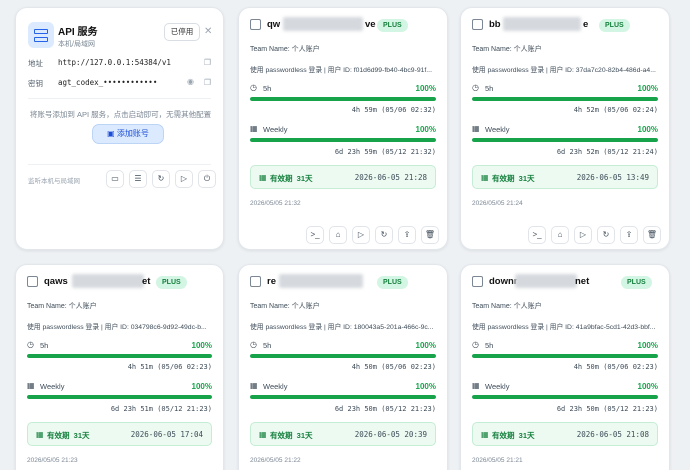 The height and width of the screenshot is (470, 690). Describe the element at coordinates (138, 179) in the screenshot. I see `database-icon: ☰` at that location.